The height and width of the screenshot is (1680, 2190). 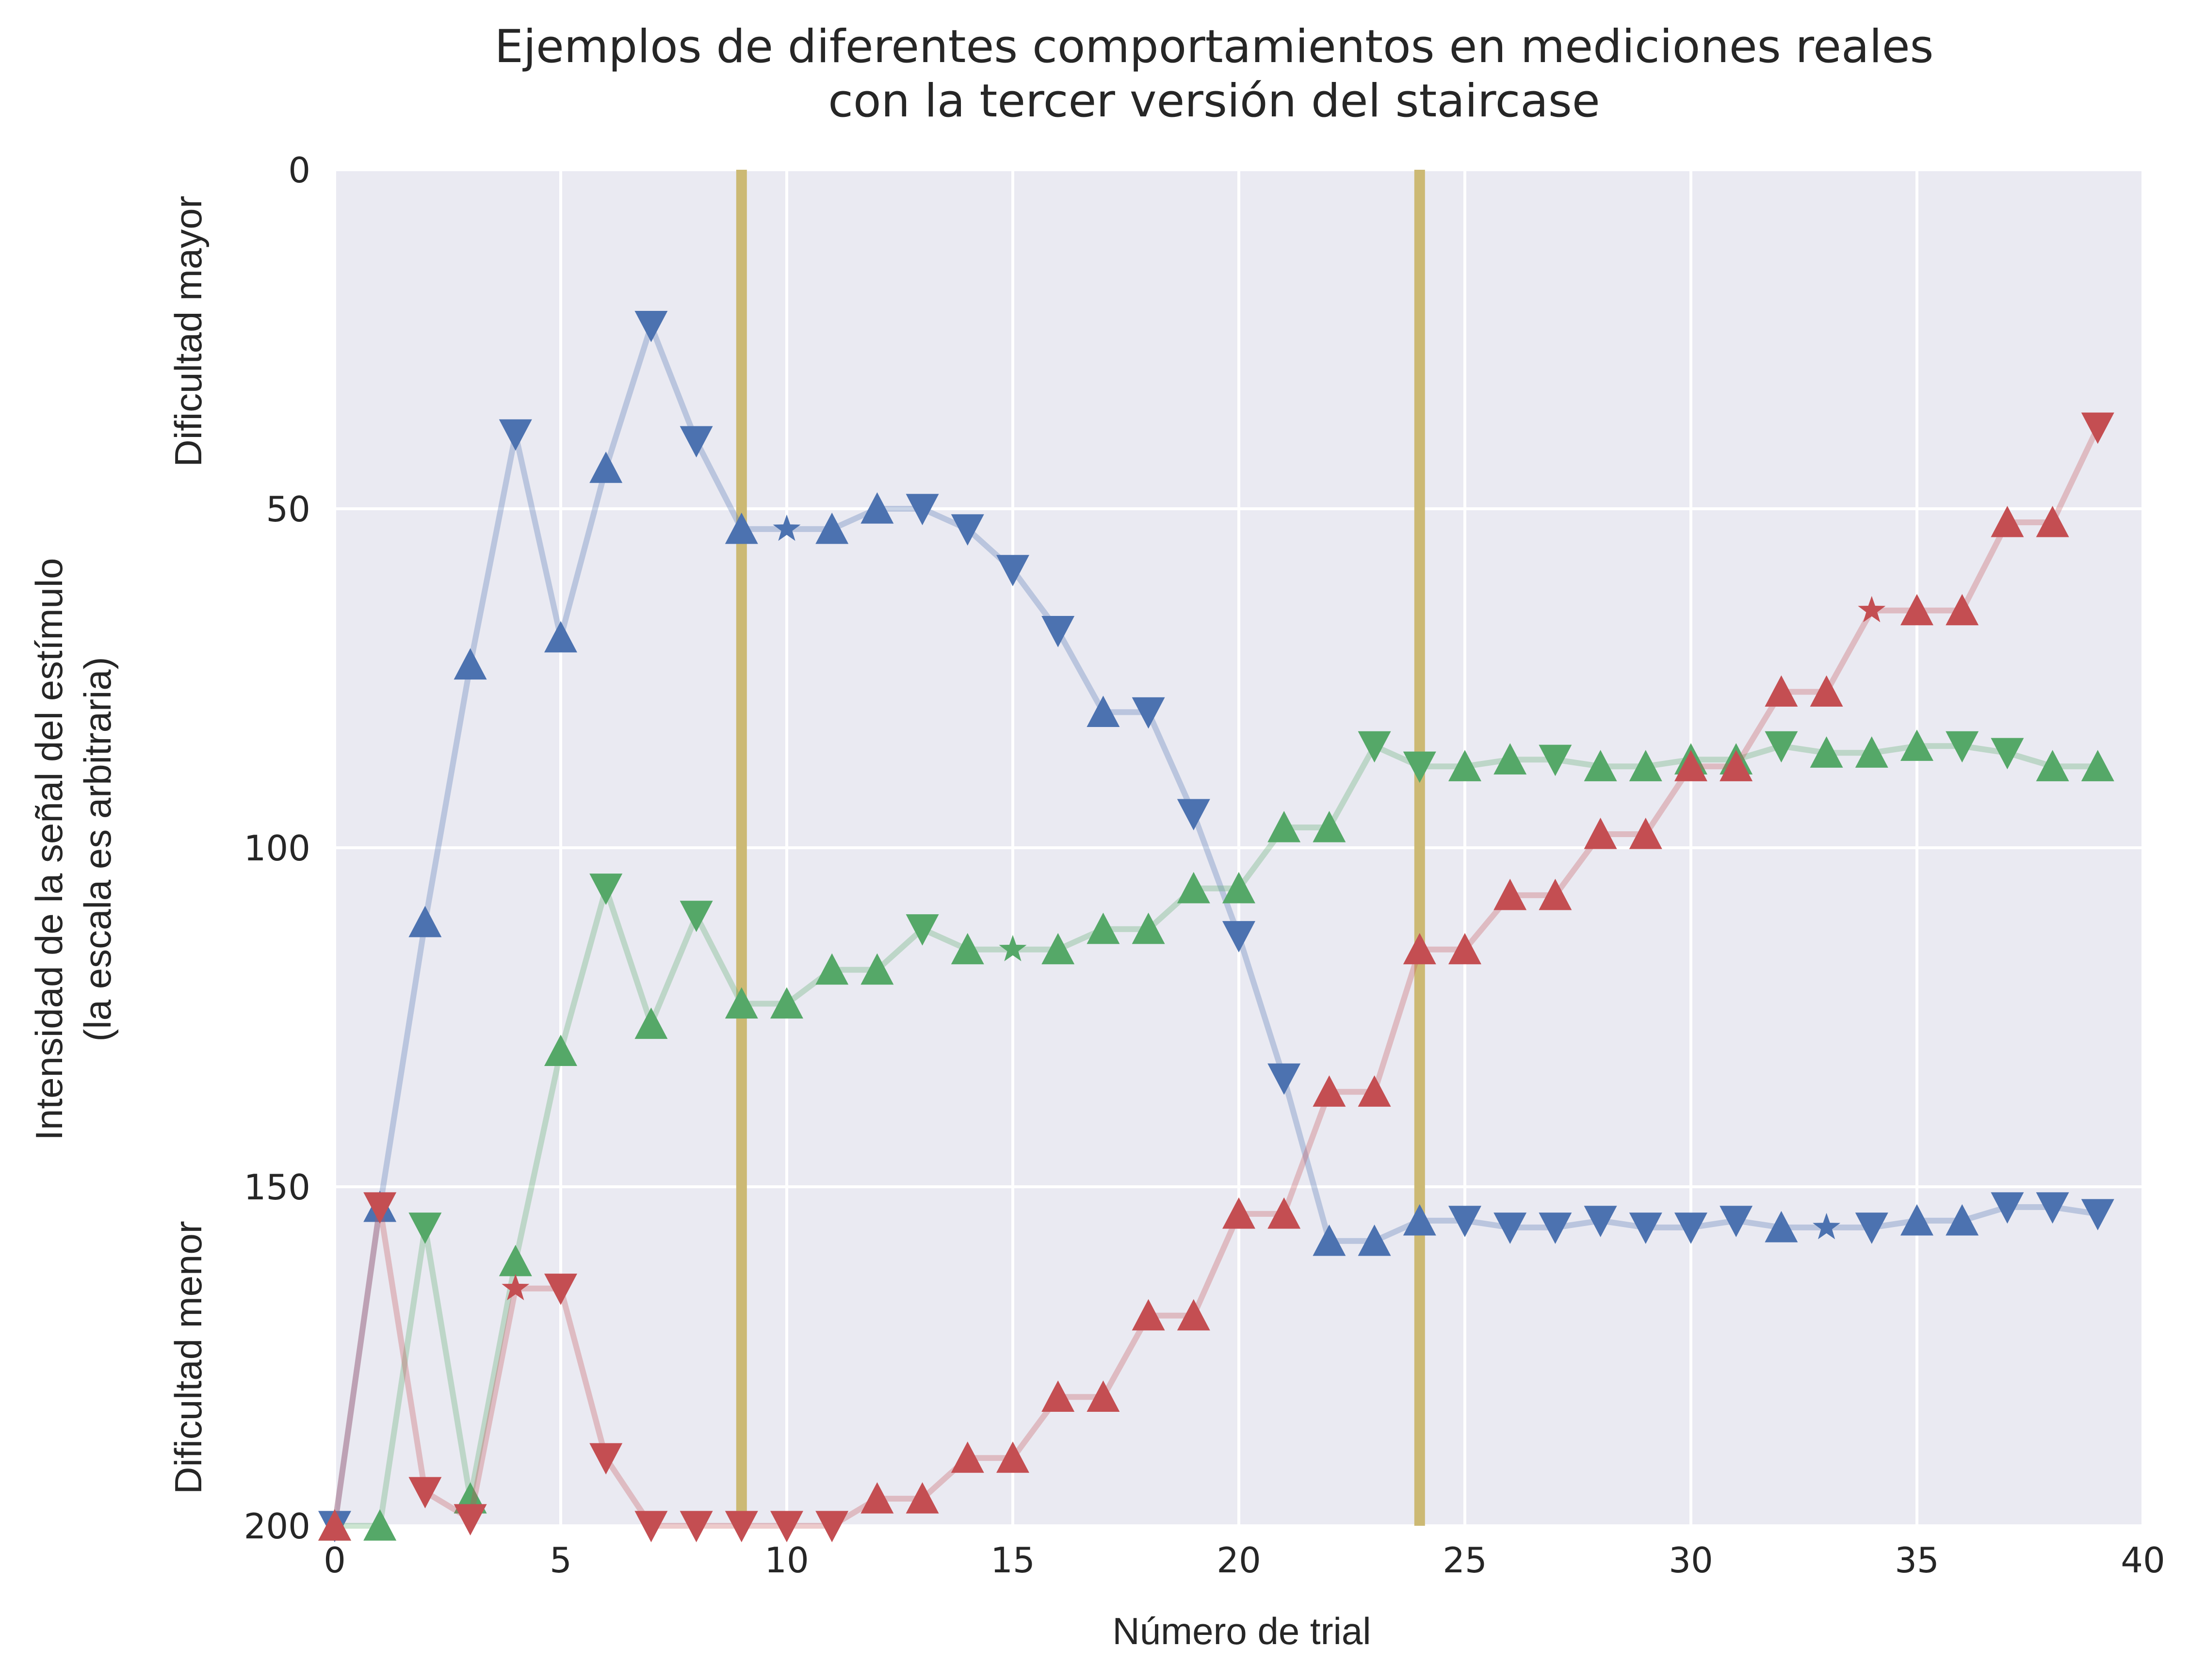 What do you see at coordinates (288, 509) in the screenshot?
I see `y-tick-label: 50` at bounding box center [288, 509].